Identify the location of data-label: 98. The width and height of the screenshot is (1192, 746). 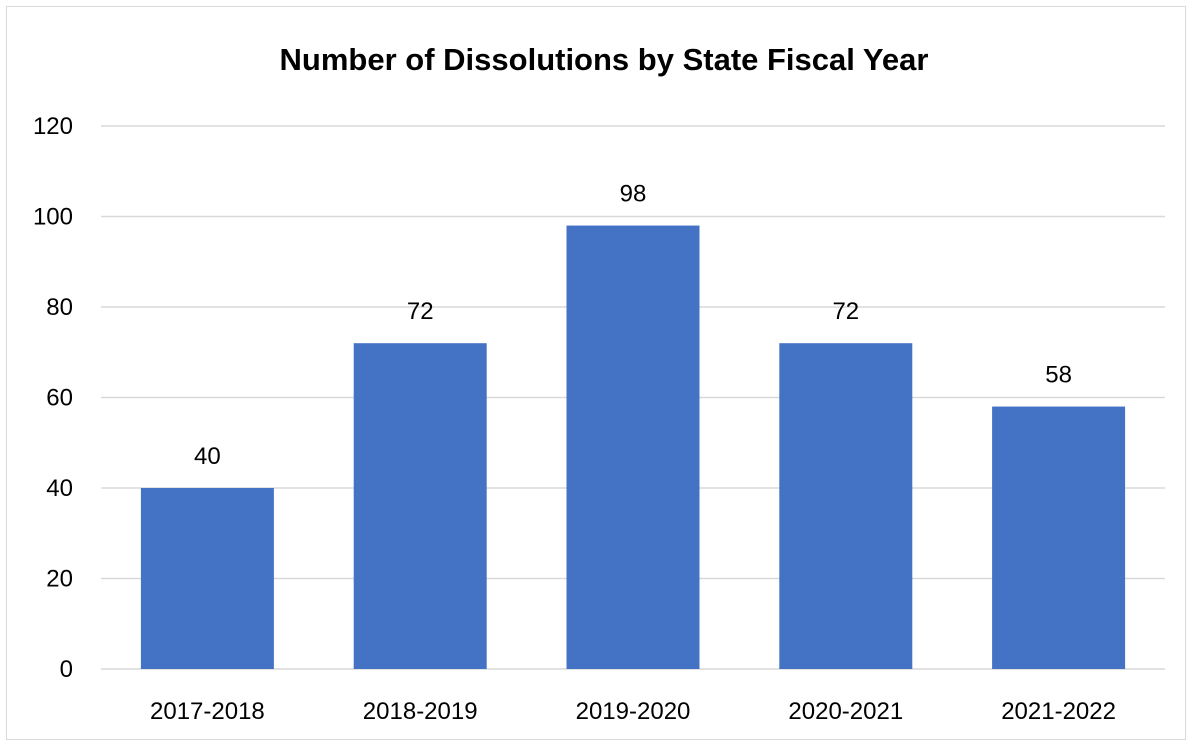
(633, 194).